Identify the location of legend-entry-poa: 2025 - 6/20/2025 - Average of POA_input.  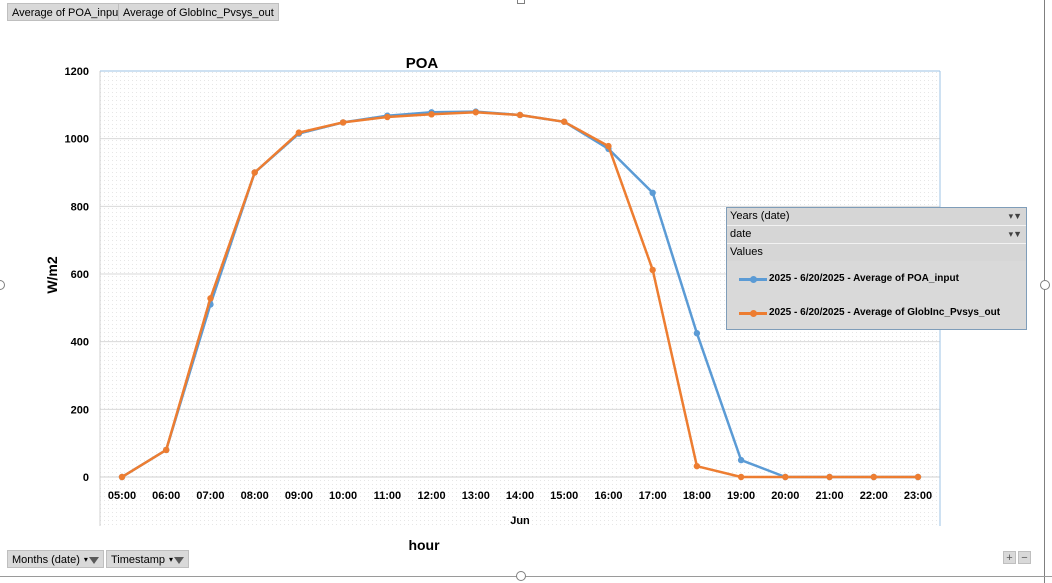
(879, 280).